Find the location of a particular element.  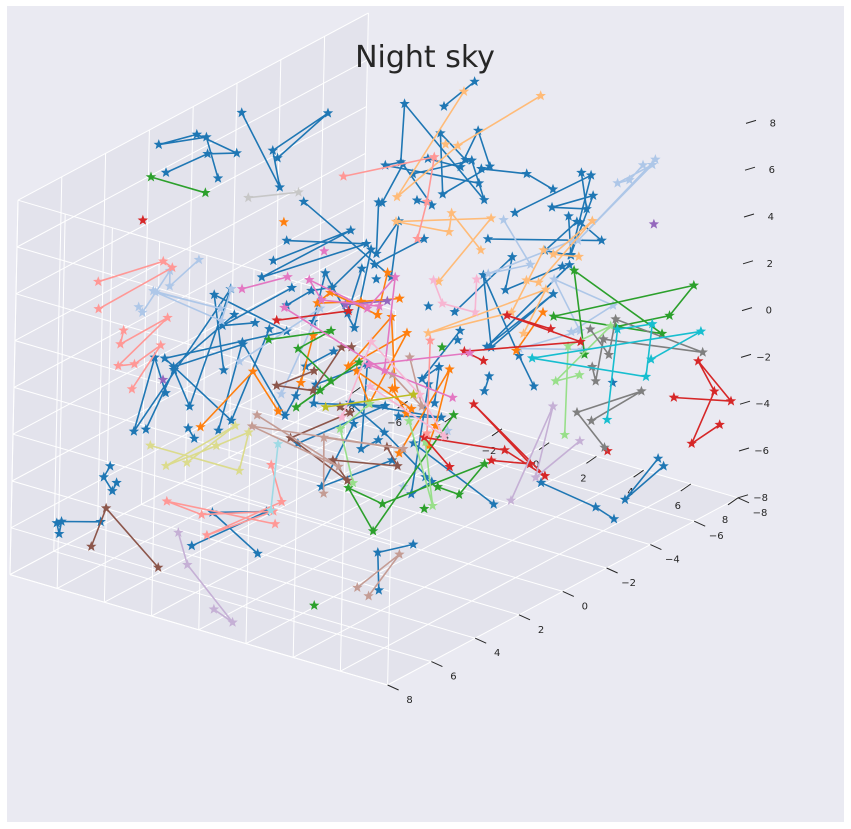

x-tick is located at coordinates (402, 404).